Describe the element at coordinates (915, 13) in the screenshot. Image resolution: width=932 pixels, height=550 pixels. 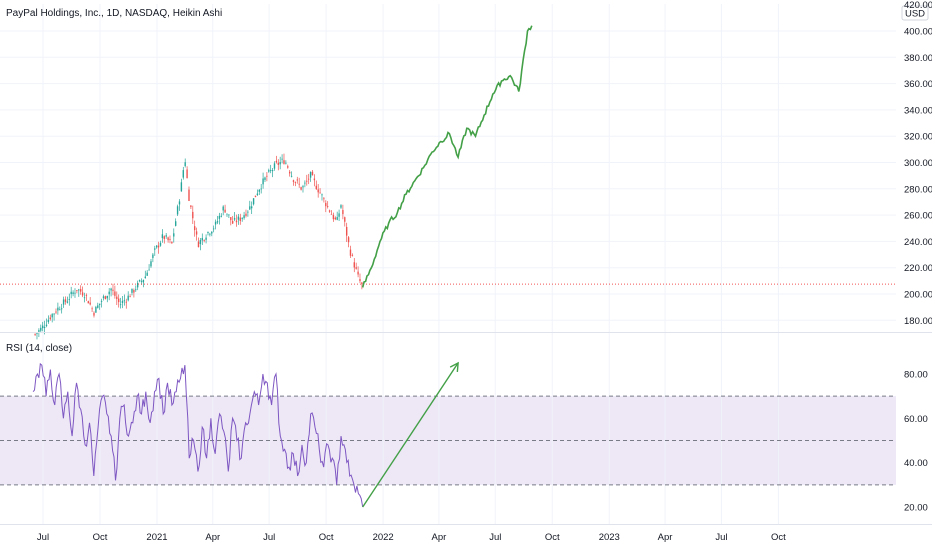
I see `currency-badge` at that location.